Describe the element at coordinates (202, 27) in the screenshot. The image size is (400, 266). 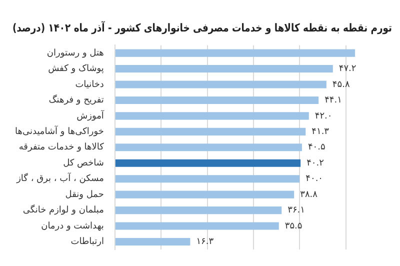
I see `chart-title: تورم نقطه به نقطه کالاها و خدمات مصرفی خانوارهای کشور - آذر ماه ۱۴۰۲ (درصد)` at that location.